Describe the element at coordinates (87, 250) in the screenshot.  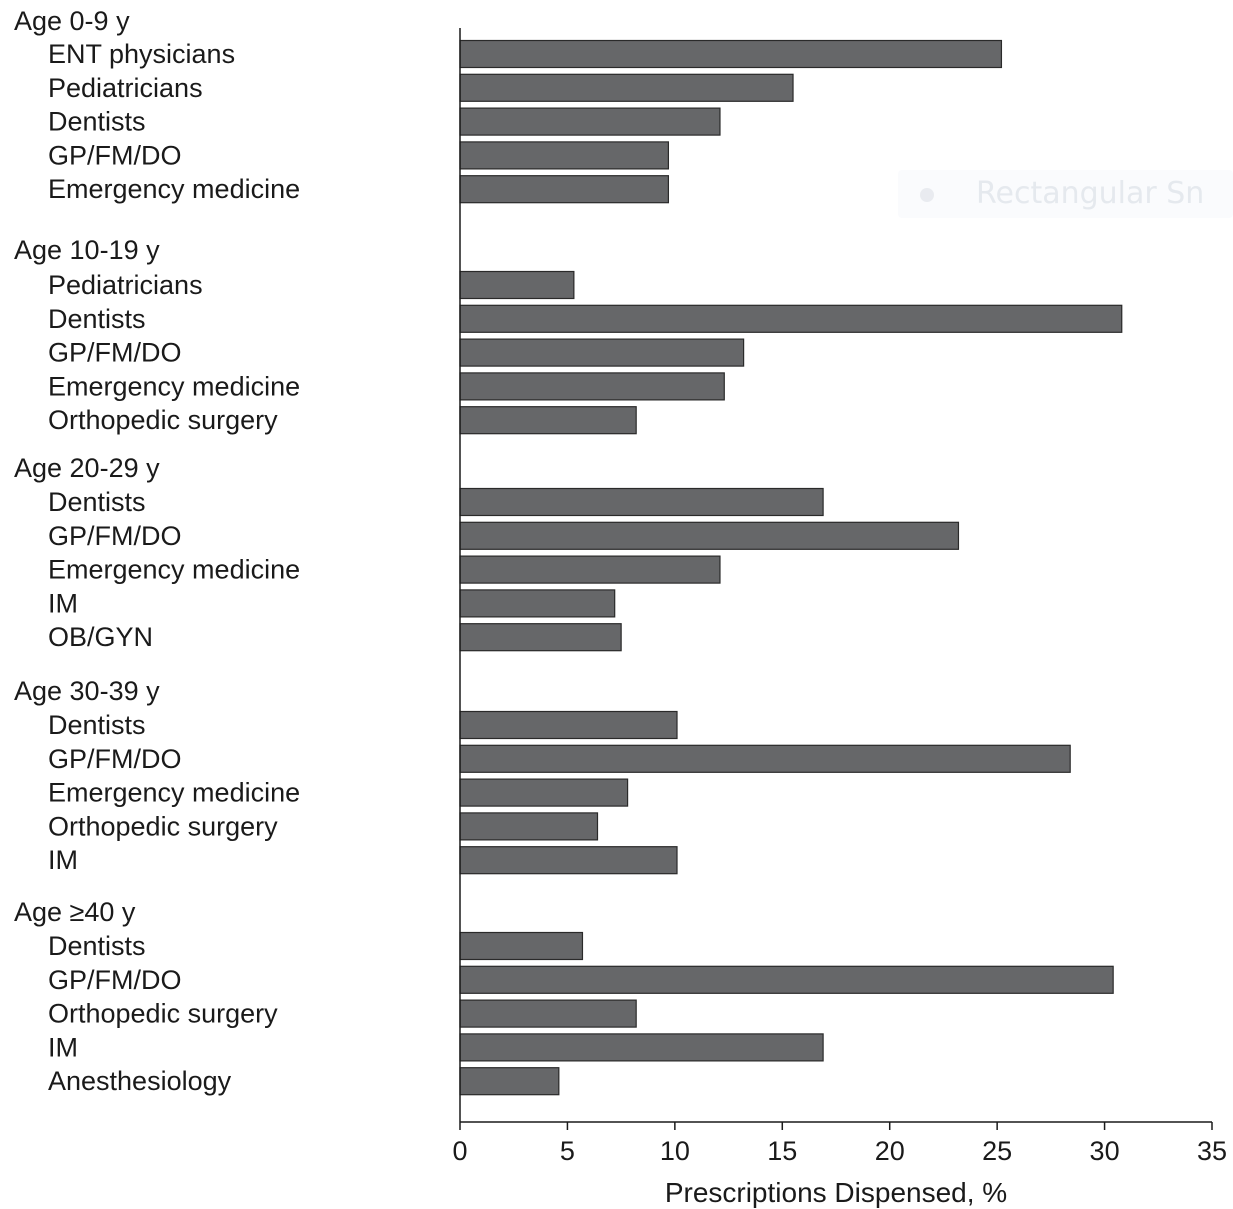
I see `group-label: Age 10-19 y` at that location.